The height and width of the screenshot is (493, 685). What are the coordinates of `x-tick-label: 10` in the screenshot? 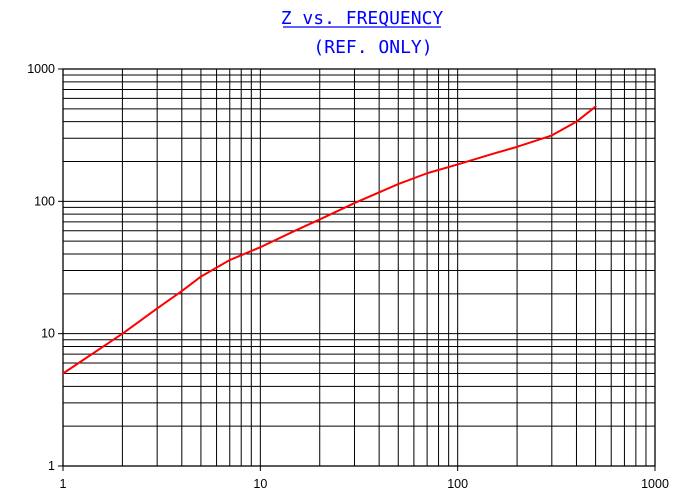 It's located at (260, 484).